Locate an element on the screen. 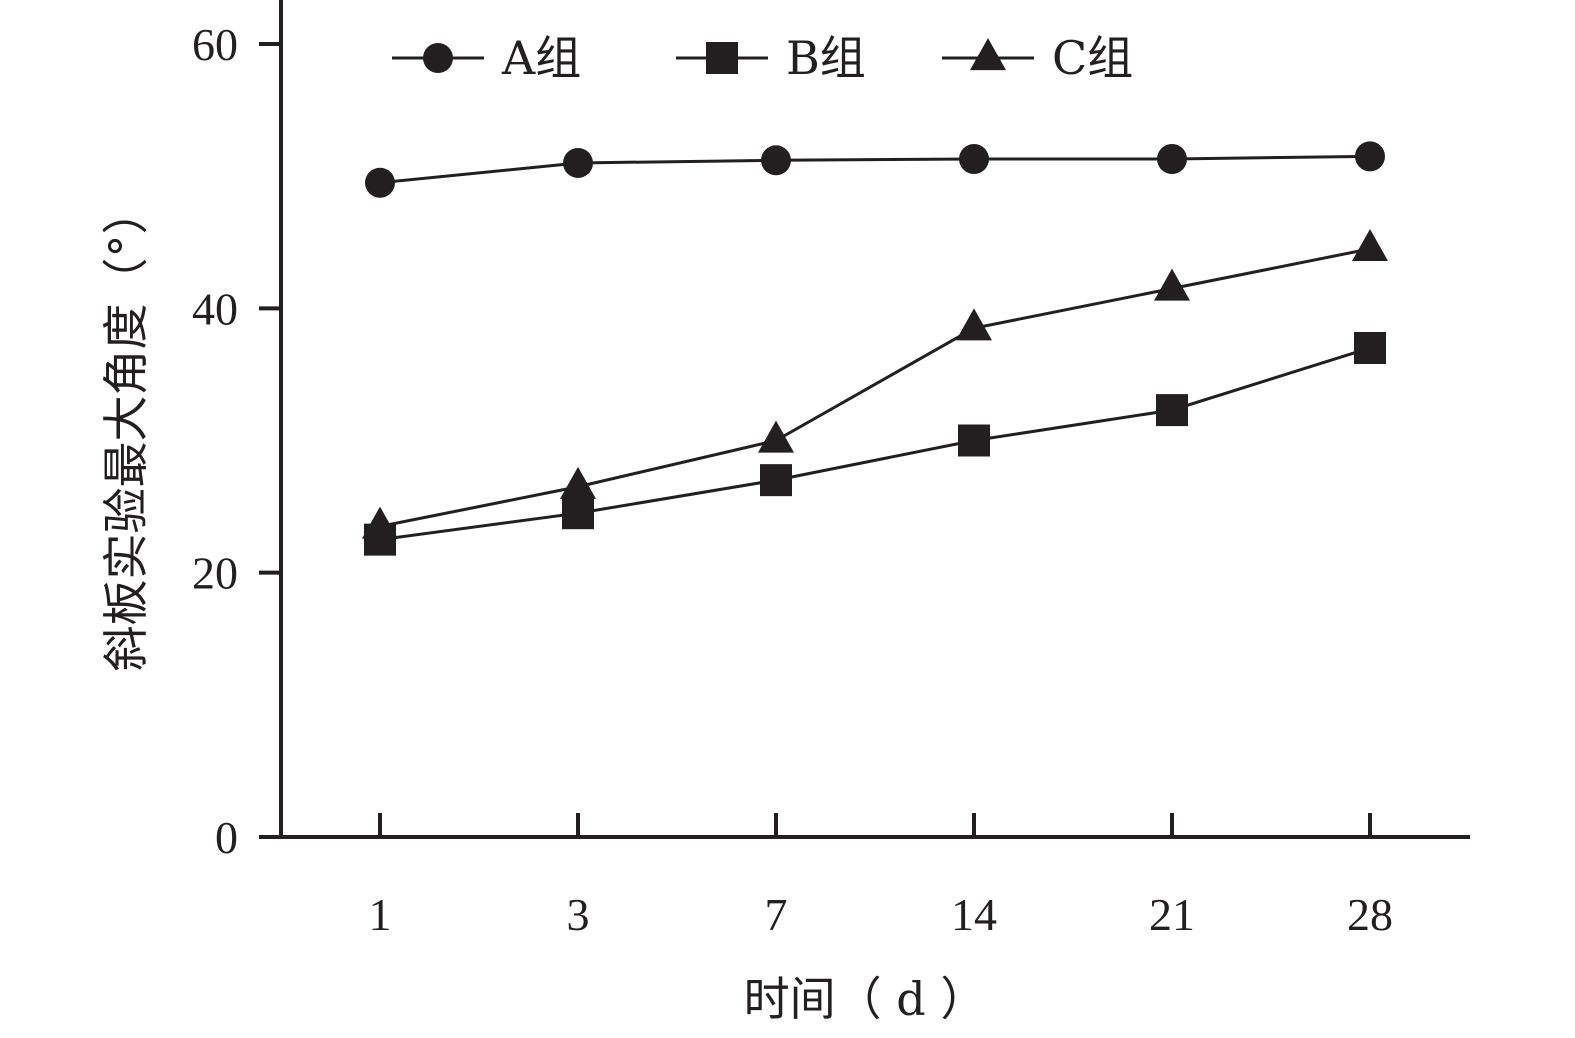 Image resolution: width=1575 pixels, height=1038 pixels. y-ticks: 0 20 40 60 is located at coordinates (236, 441).